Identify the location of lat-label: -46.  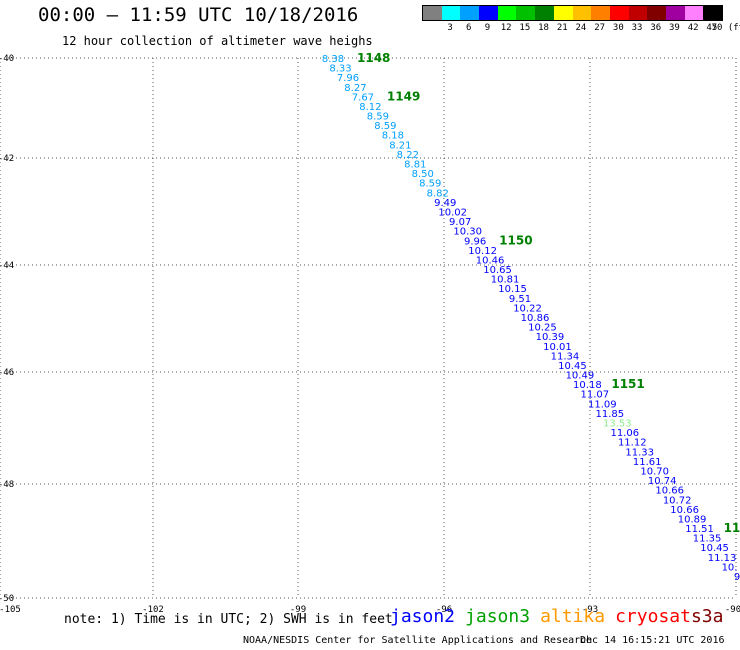
(7, 373).